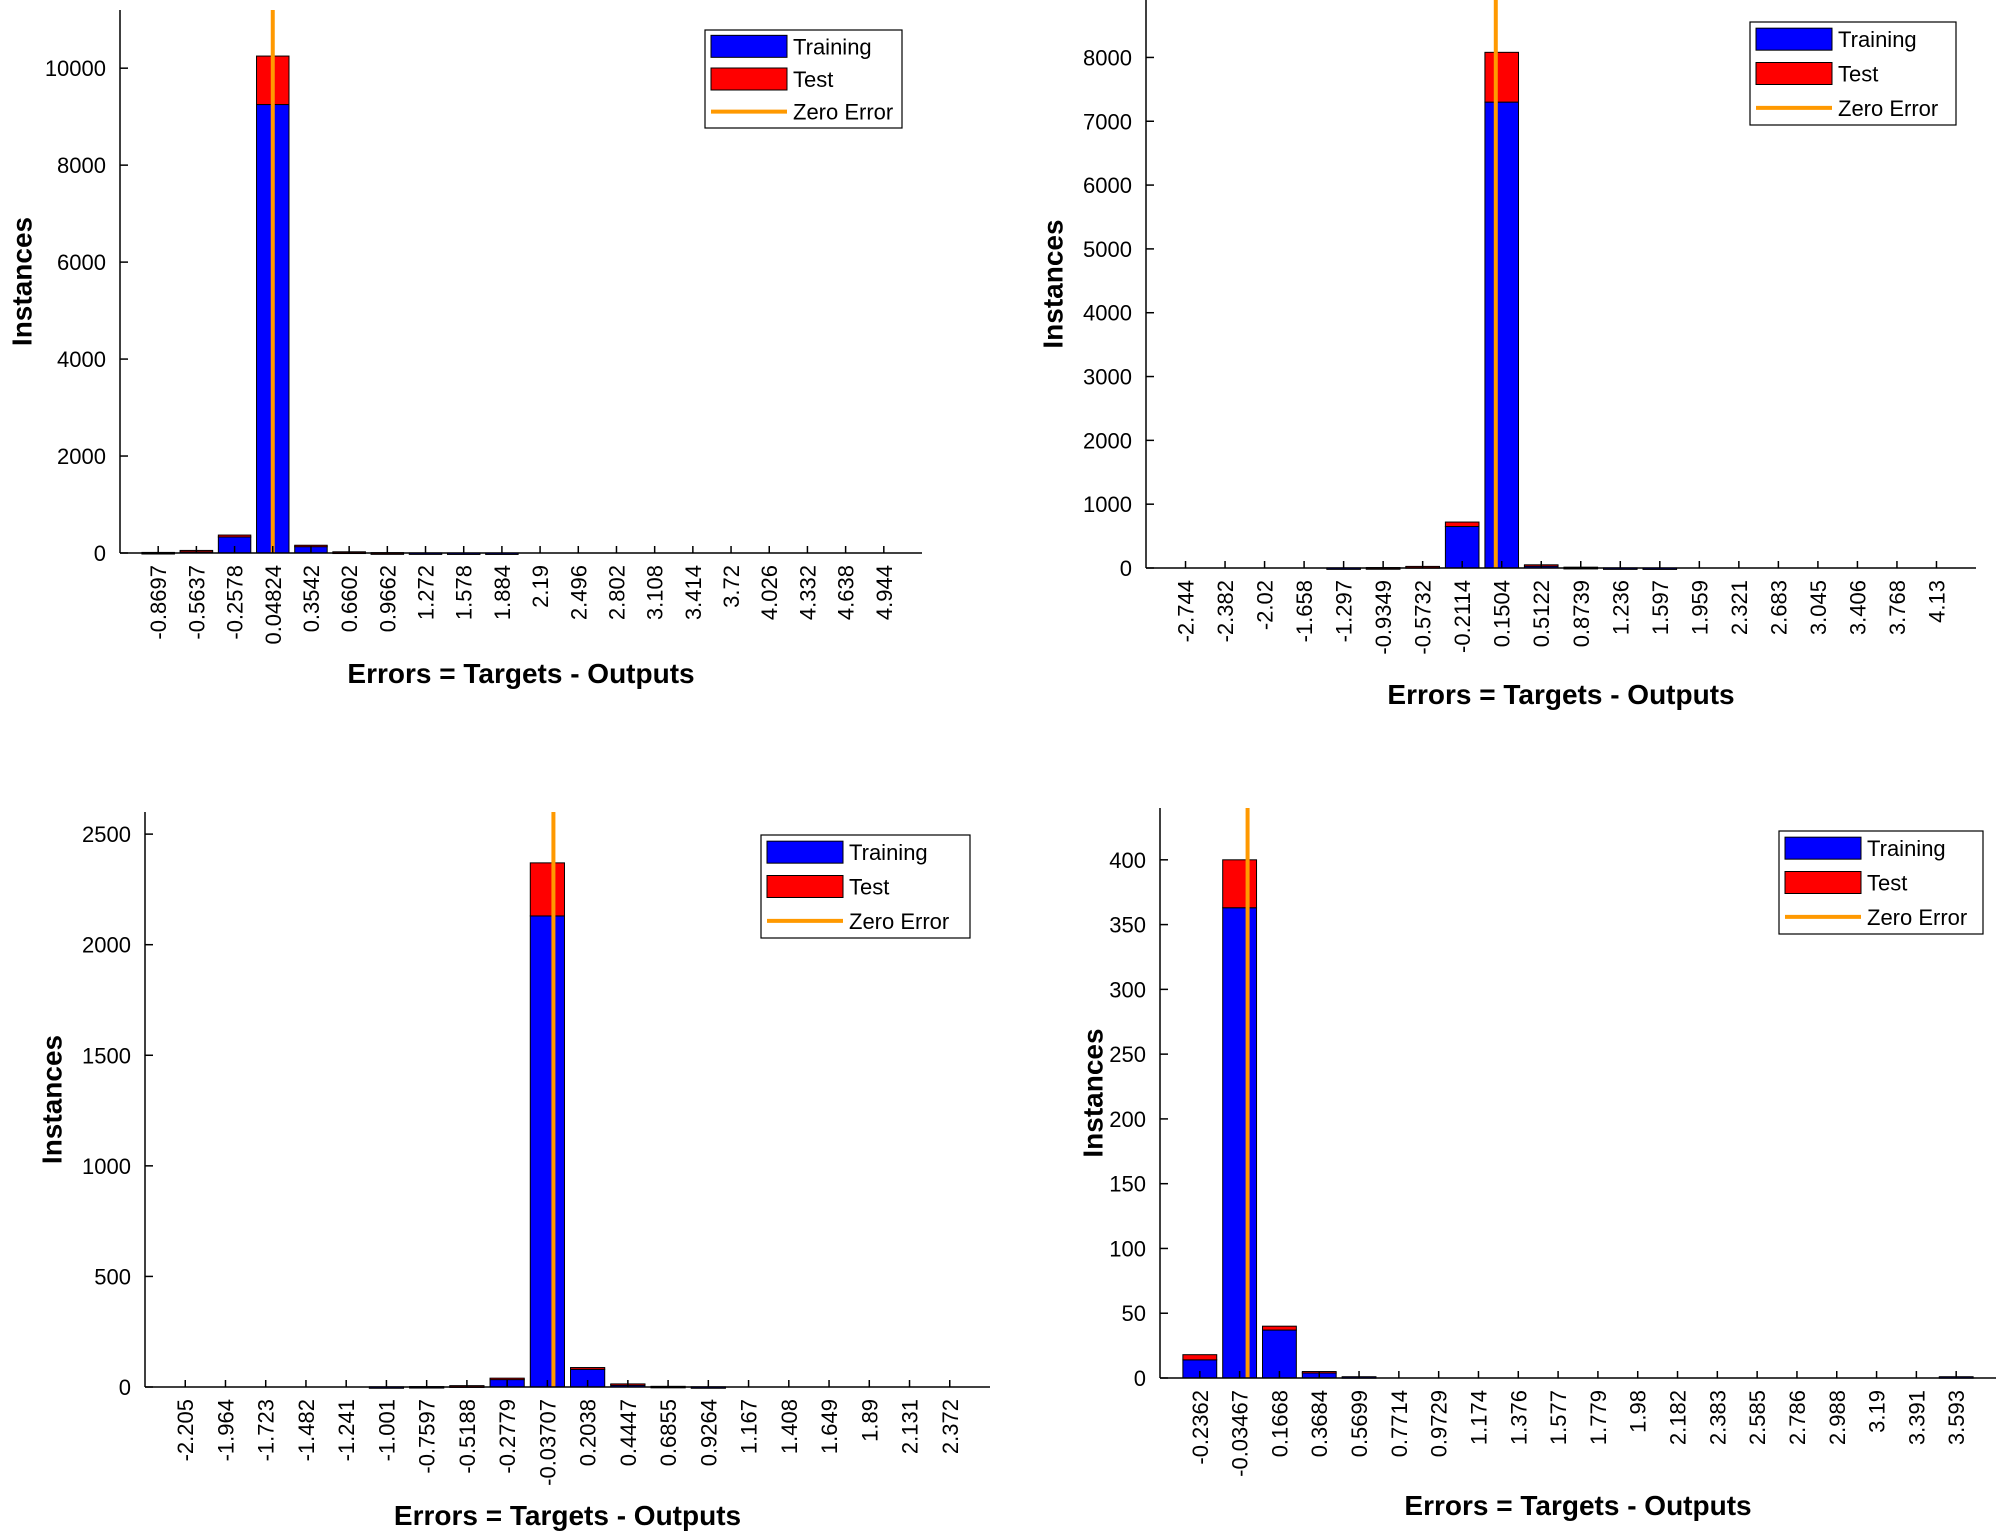  Describe the element at coordinates (1265, 605) in the screenshot. I see `x-tick-label: -2.02` at that location.